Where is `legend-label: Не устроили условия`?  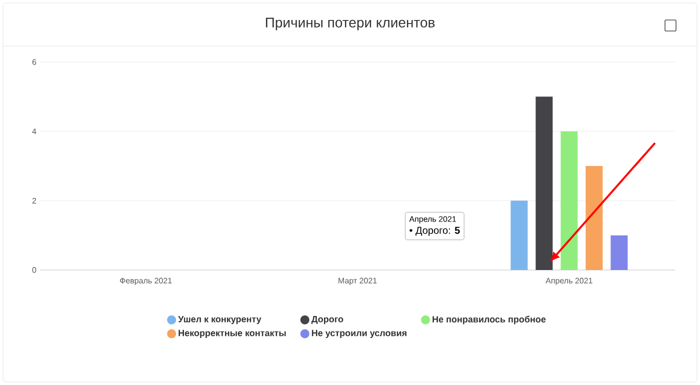 legend-label: Не устроили условия is located at coordinates (359, 334).